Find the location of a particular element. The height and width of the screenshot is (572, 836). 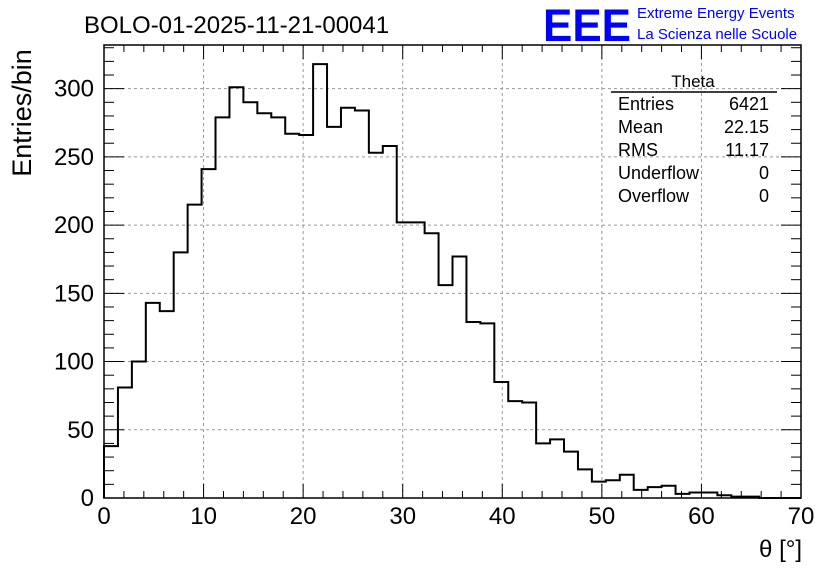

x-tick-label: 30 is located at coordinates (402, 516).